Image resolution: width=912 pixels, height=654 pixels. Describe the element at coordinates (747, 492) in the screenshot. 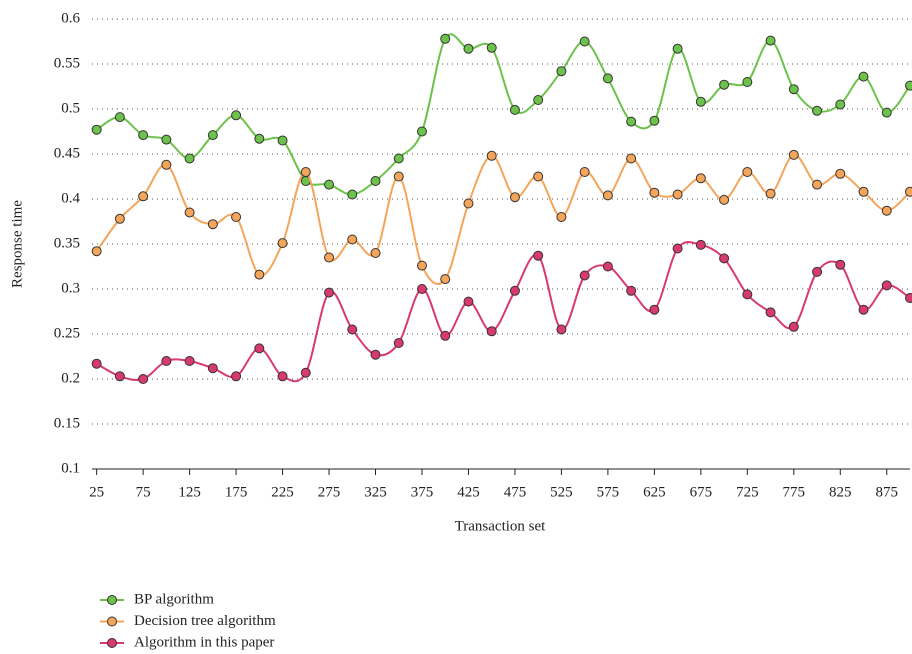

I see `x-tick-label: 725` at that location.